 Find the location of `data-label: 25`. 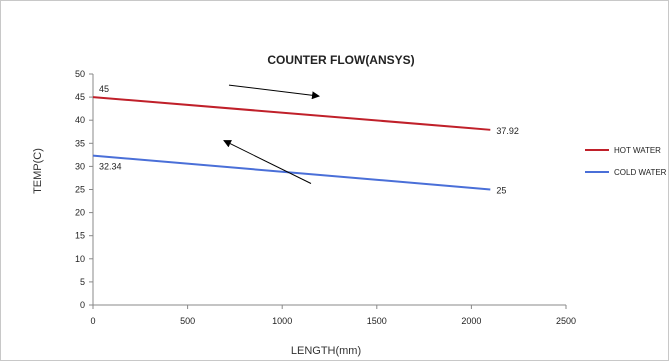

data-label: 25 is located at coordinates (501, 191).